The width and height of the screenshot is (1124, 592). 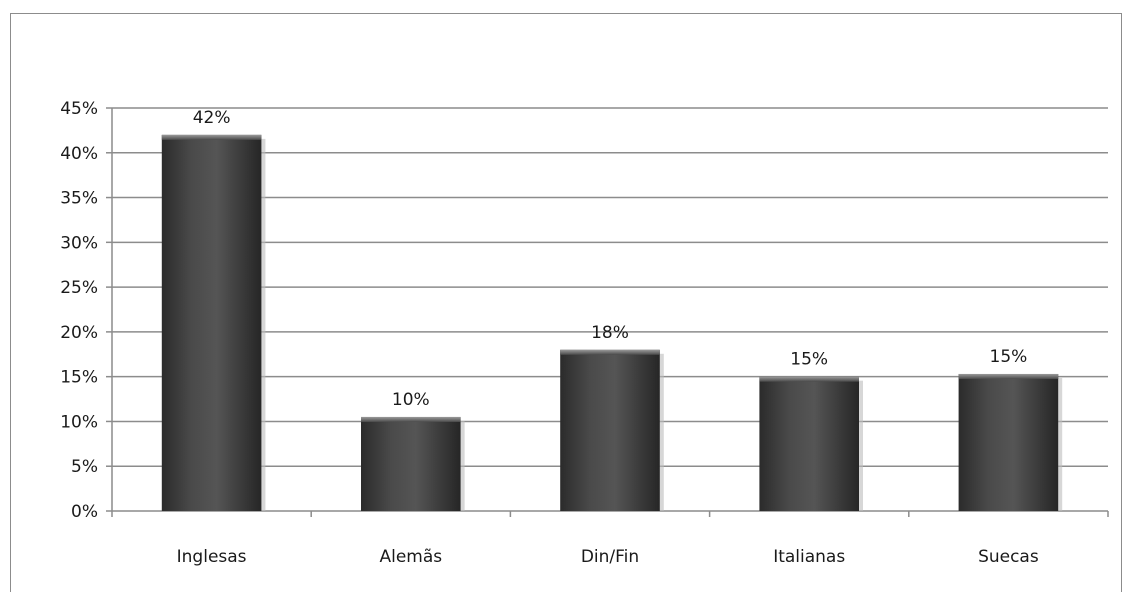 What do you see at coordinates (1008, 442) in the screenshot?
I see `bar-suecas` at bounding box center [1008, 442].